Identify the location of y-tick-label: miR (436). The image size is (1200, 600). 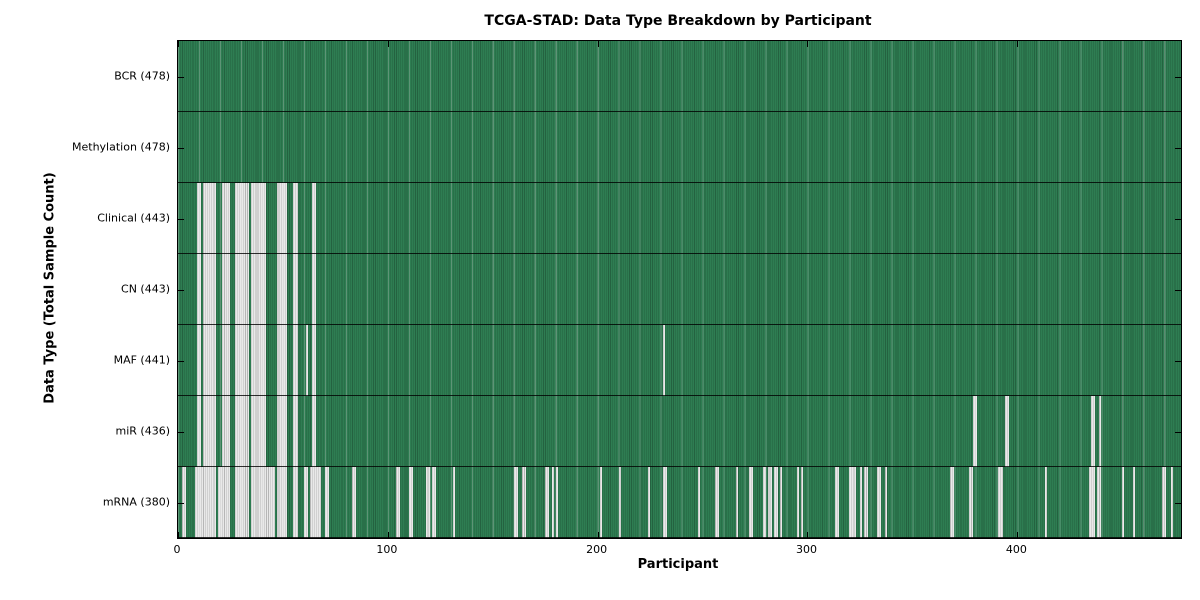
(143, 430).